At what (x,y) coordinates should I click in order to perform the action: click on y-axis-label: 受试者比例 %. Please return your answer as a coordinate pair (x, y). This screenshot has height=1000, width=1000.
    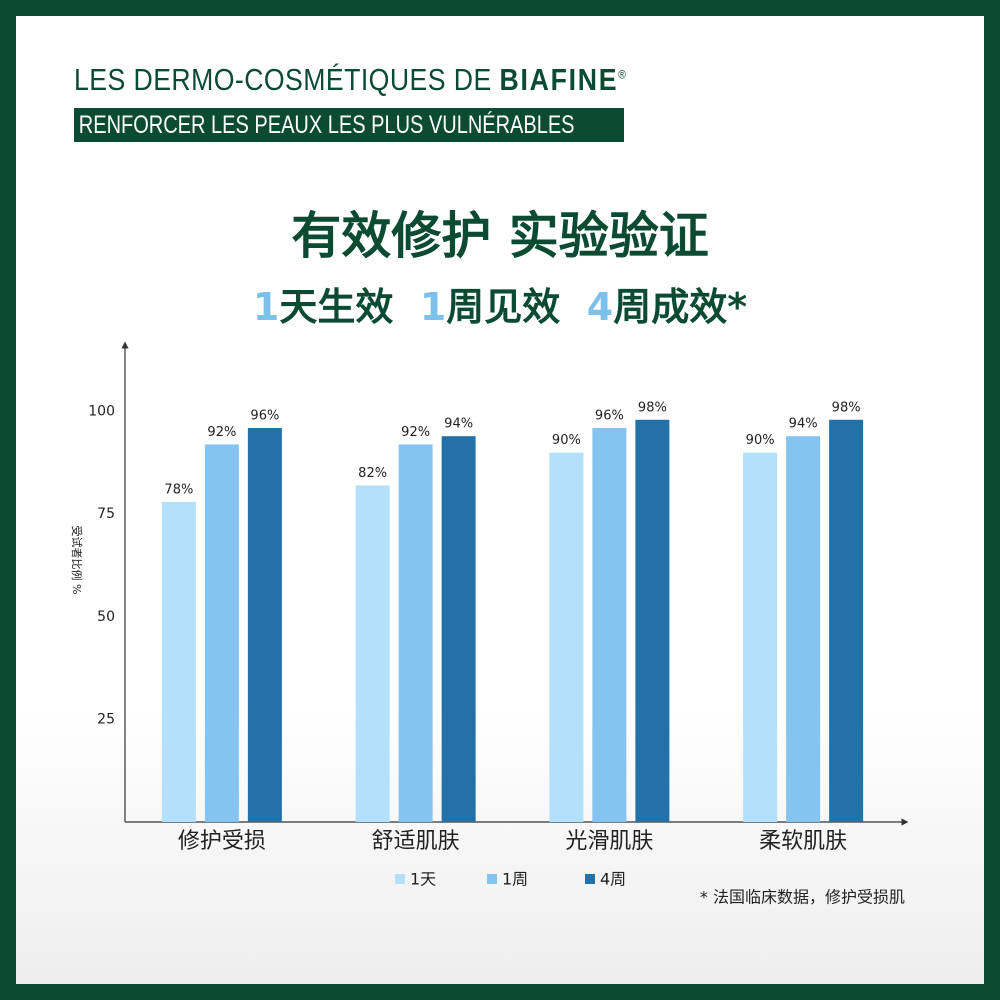
    Looking at the image, I should click on (77, 560).